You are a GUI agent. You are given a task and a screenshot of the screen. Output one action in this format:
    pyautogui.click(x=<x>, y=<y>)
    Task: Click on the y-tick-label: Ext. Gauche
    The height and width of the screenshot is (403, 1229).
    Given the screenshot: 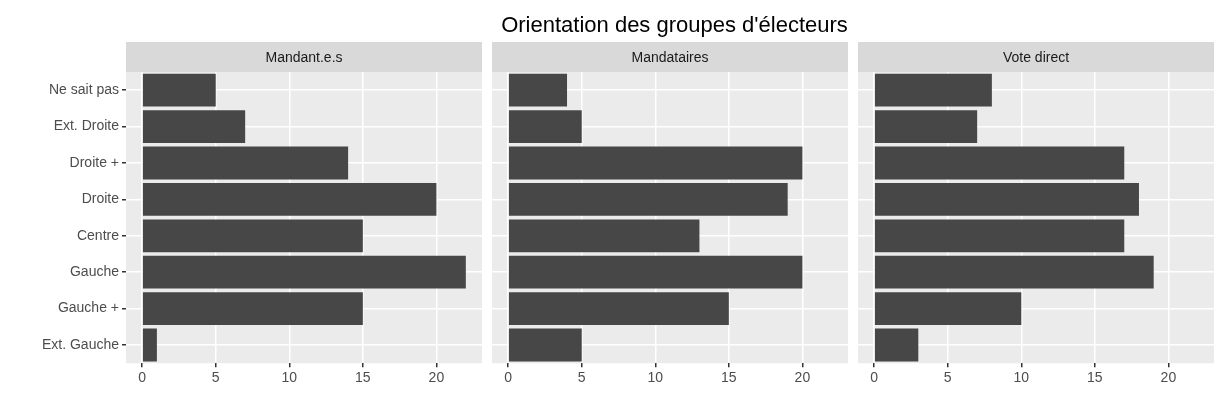 What is the action you would take?
    pyautogui.click(x=80, y=343)
    